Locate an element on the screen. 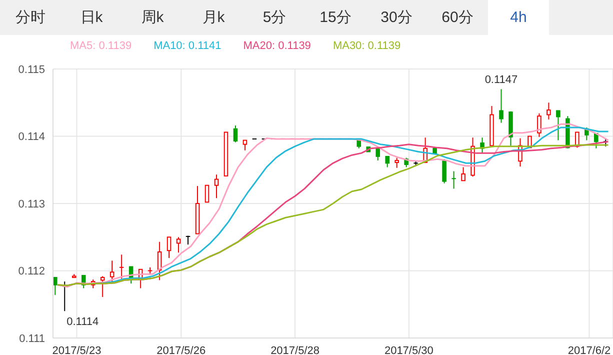 This screenshot has height=355, width=613. annotation: 0.1147 is located at coordinates (501, 80).